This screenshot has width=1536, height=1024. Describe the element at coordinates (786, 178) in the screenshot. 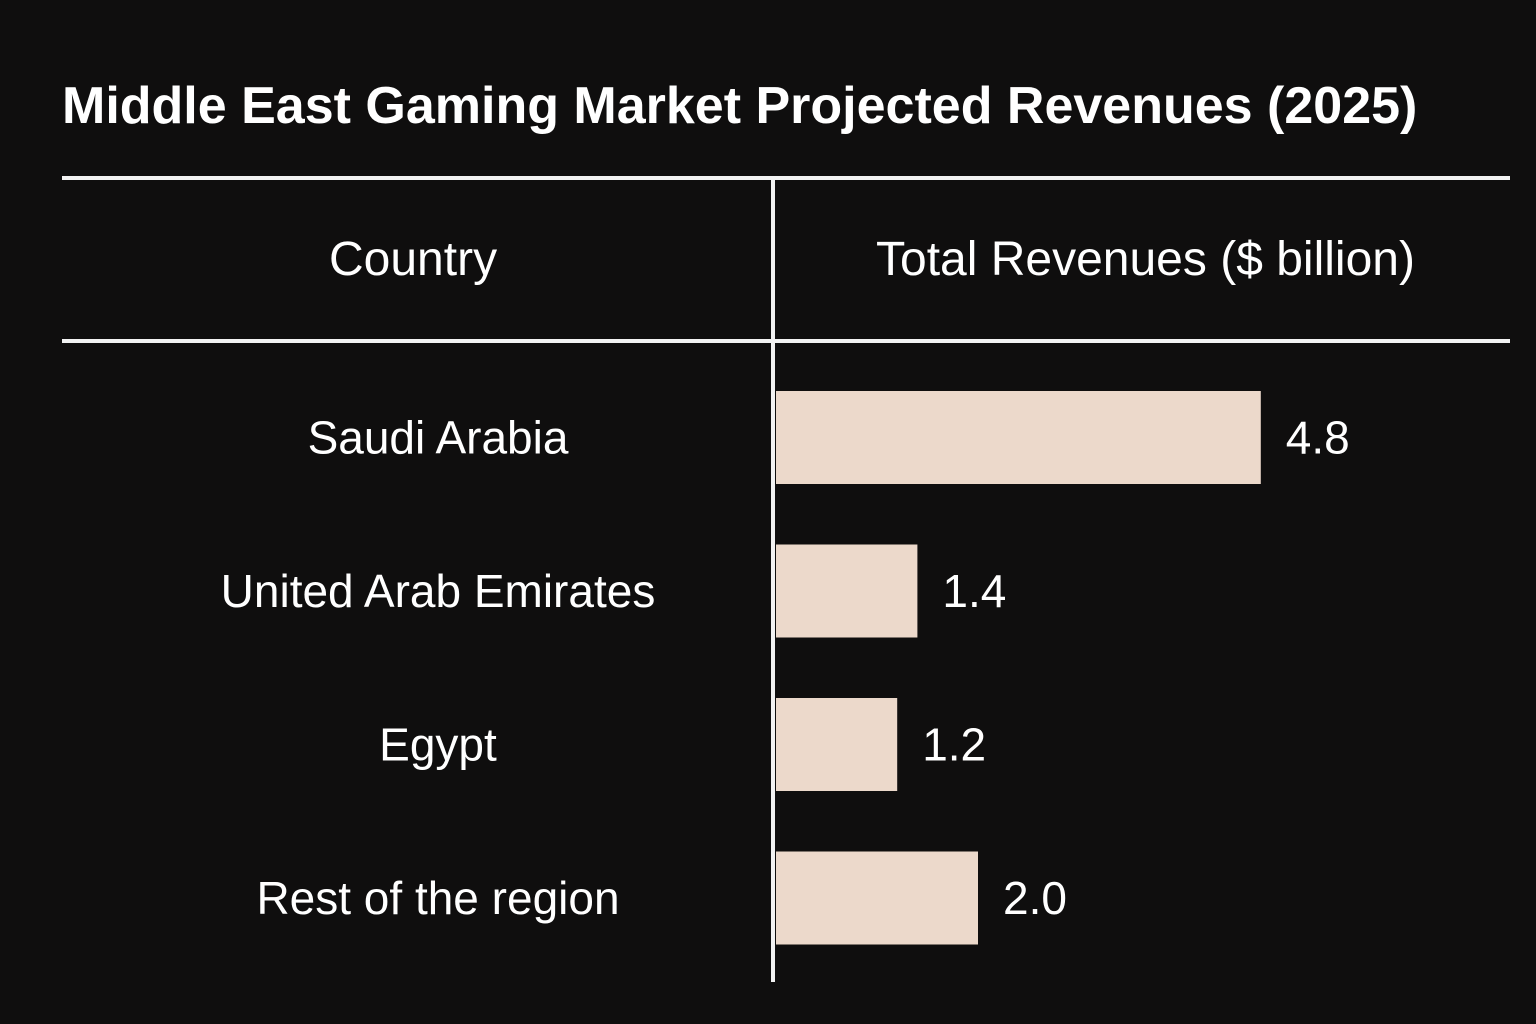

I see `table-top-rule` at that location.